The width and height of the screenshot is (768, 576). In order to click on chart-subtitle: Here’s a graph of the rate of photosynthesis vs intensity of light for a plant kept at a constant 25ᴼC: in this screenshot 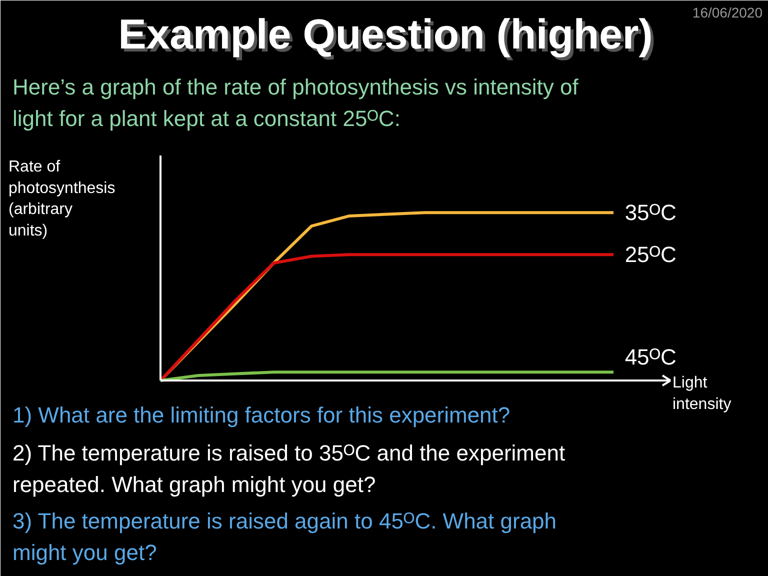, I will do `click(296, 102)`.